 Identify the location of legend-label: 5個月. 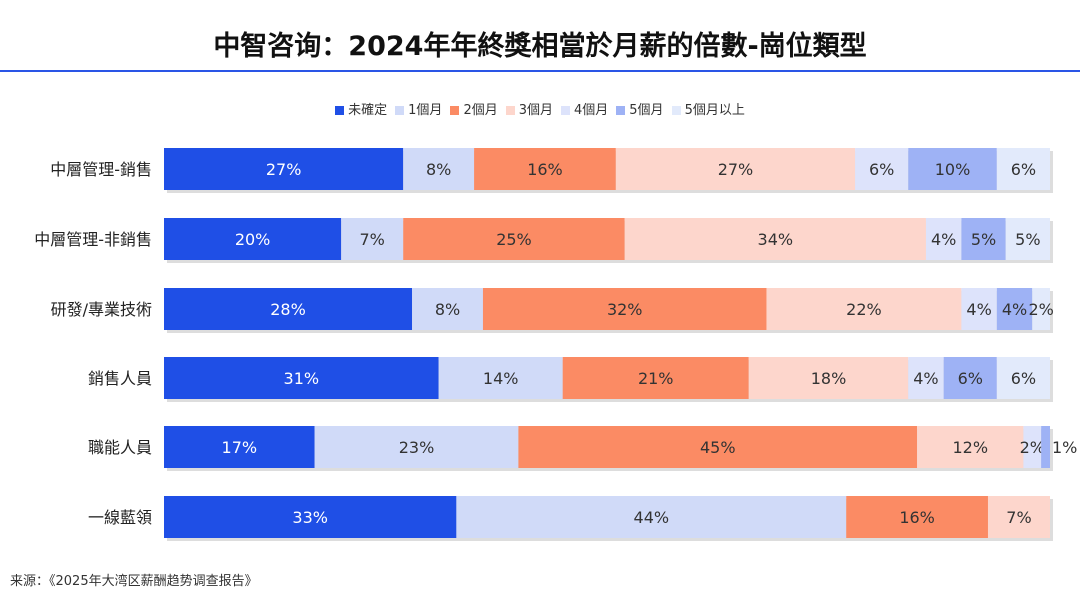
(646, 110).